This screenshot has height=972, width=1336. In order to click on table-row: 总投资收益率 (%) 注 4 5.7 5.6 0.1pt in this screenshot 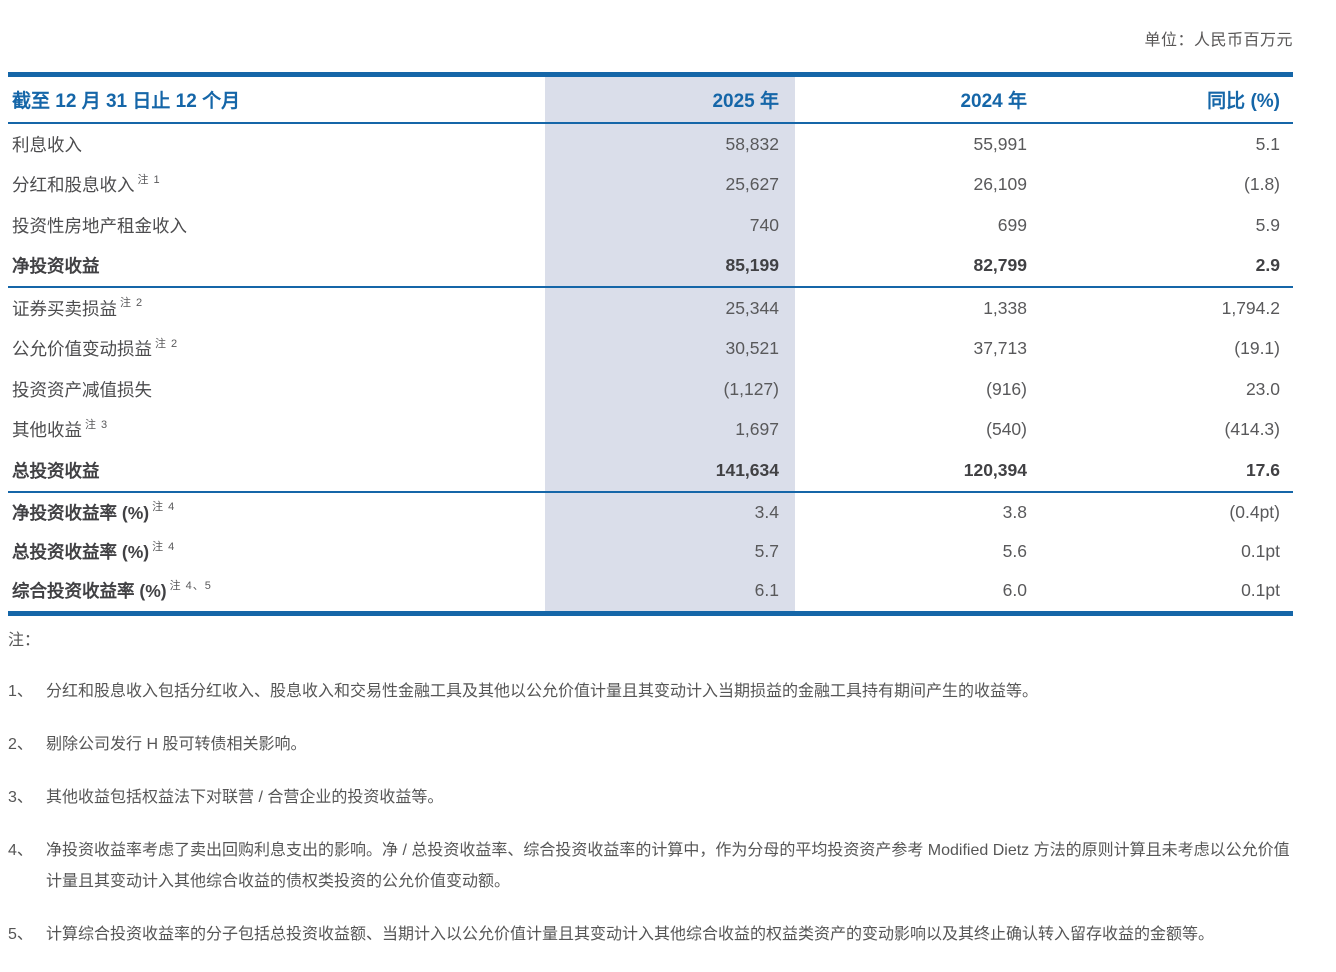, I will do `click(650, 551)`.